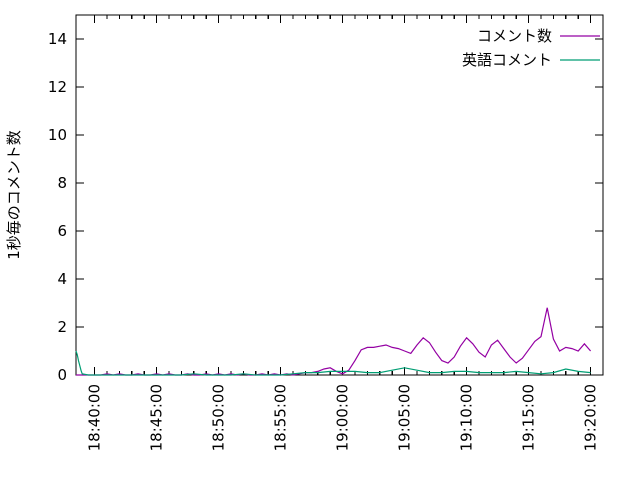  I want to click on y-tick-label: 14, so click(57, 39).